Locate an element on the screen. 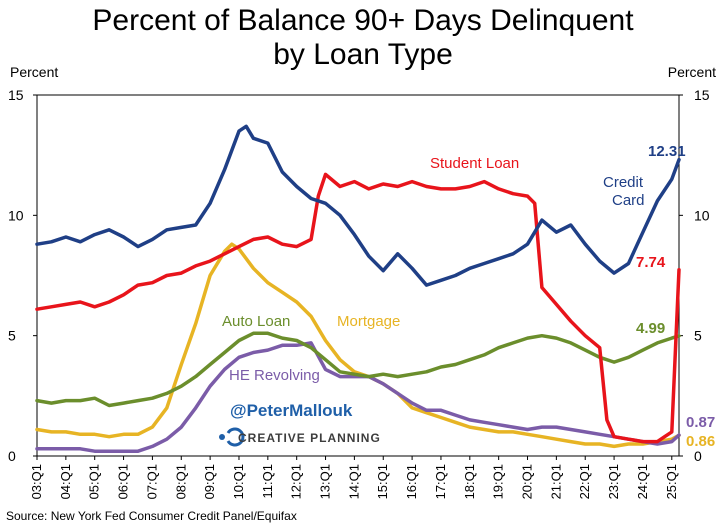 The image size is (726, 527). x-tick-label: 09:Q1 is located at coordinates (209, 481).